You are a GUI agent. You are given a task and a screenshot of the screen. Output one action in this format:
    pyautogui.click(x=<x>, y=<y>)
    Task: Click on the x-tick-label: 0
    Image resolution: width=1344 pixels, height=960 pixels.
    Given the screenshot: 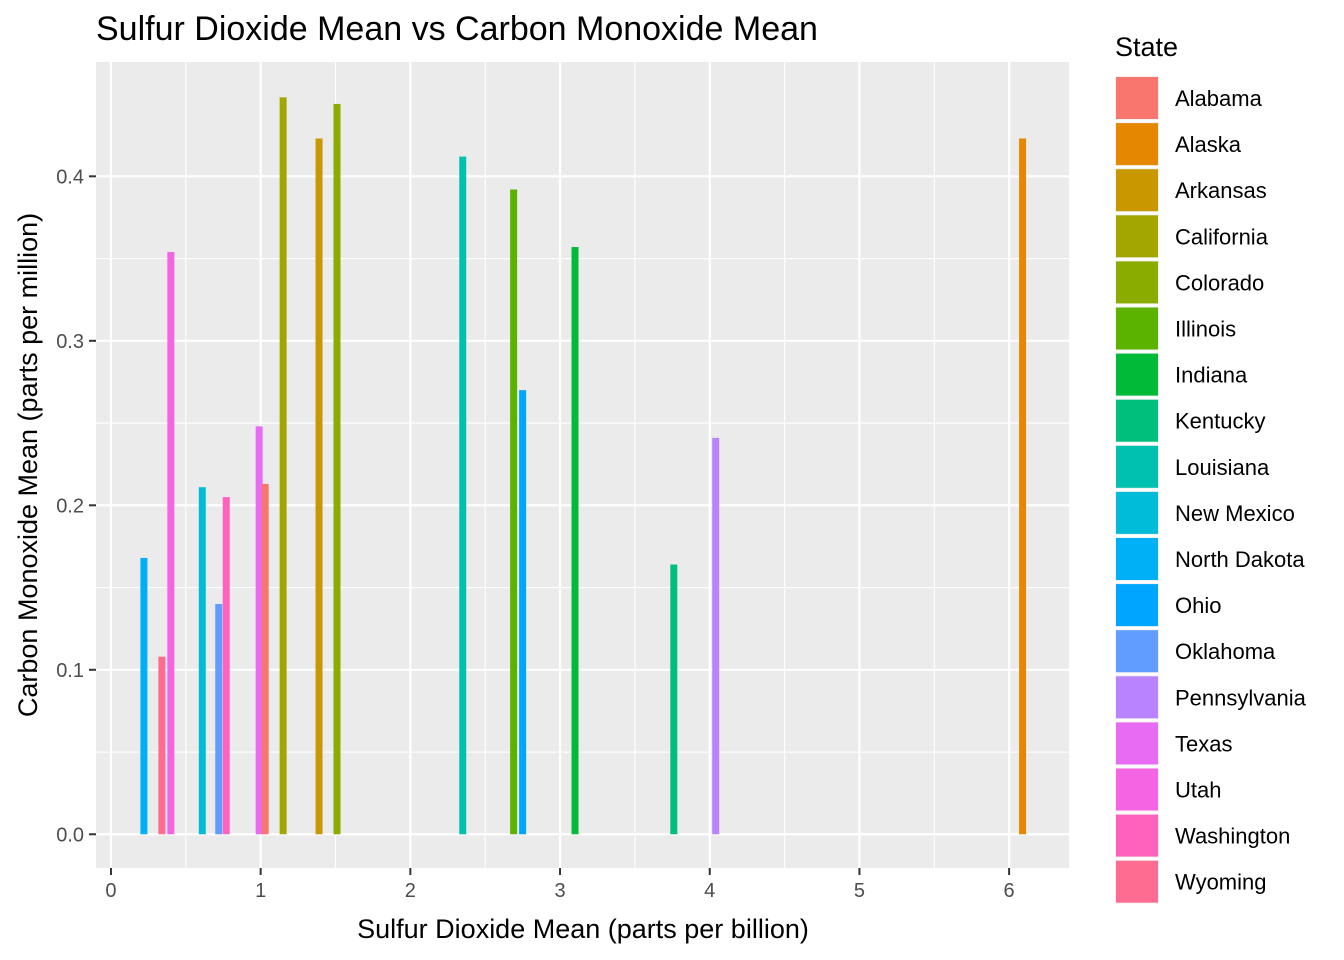 What is the action you would take?
    pyautogui.click(x=110, y=891)
    